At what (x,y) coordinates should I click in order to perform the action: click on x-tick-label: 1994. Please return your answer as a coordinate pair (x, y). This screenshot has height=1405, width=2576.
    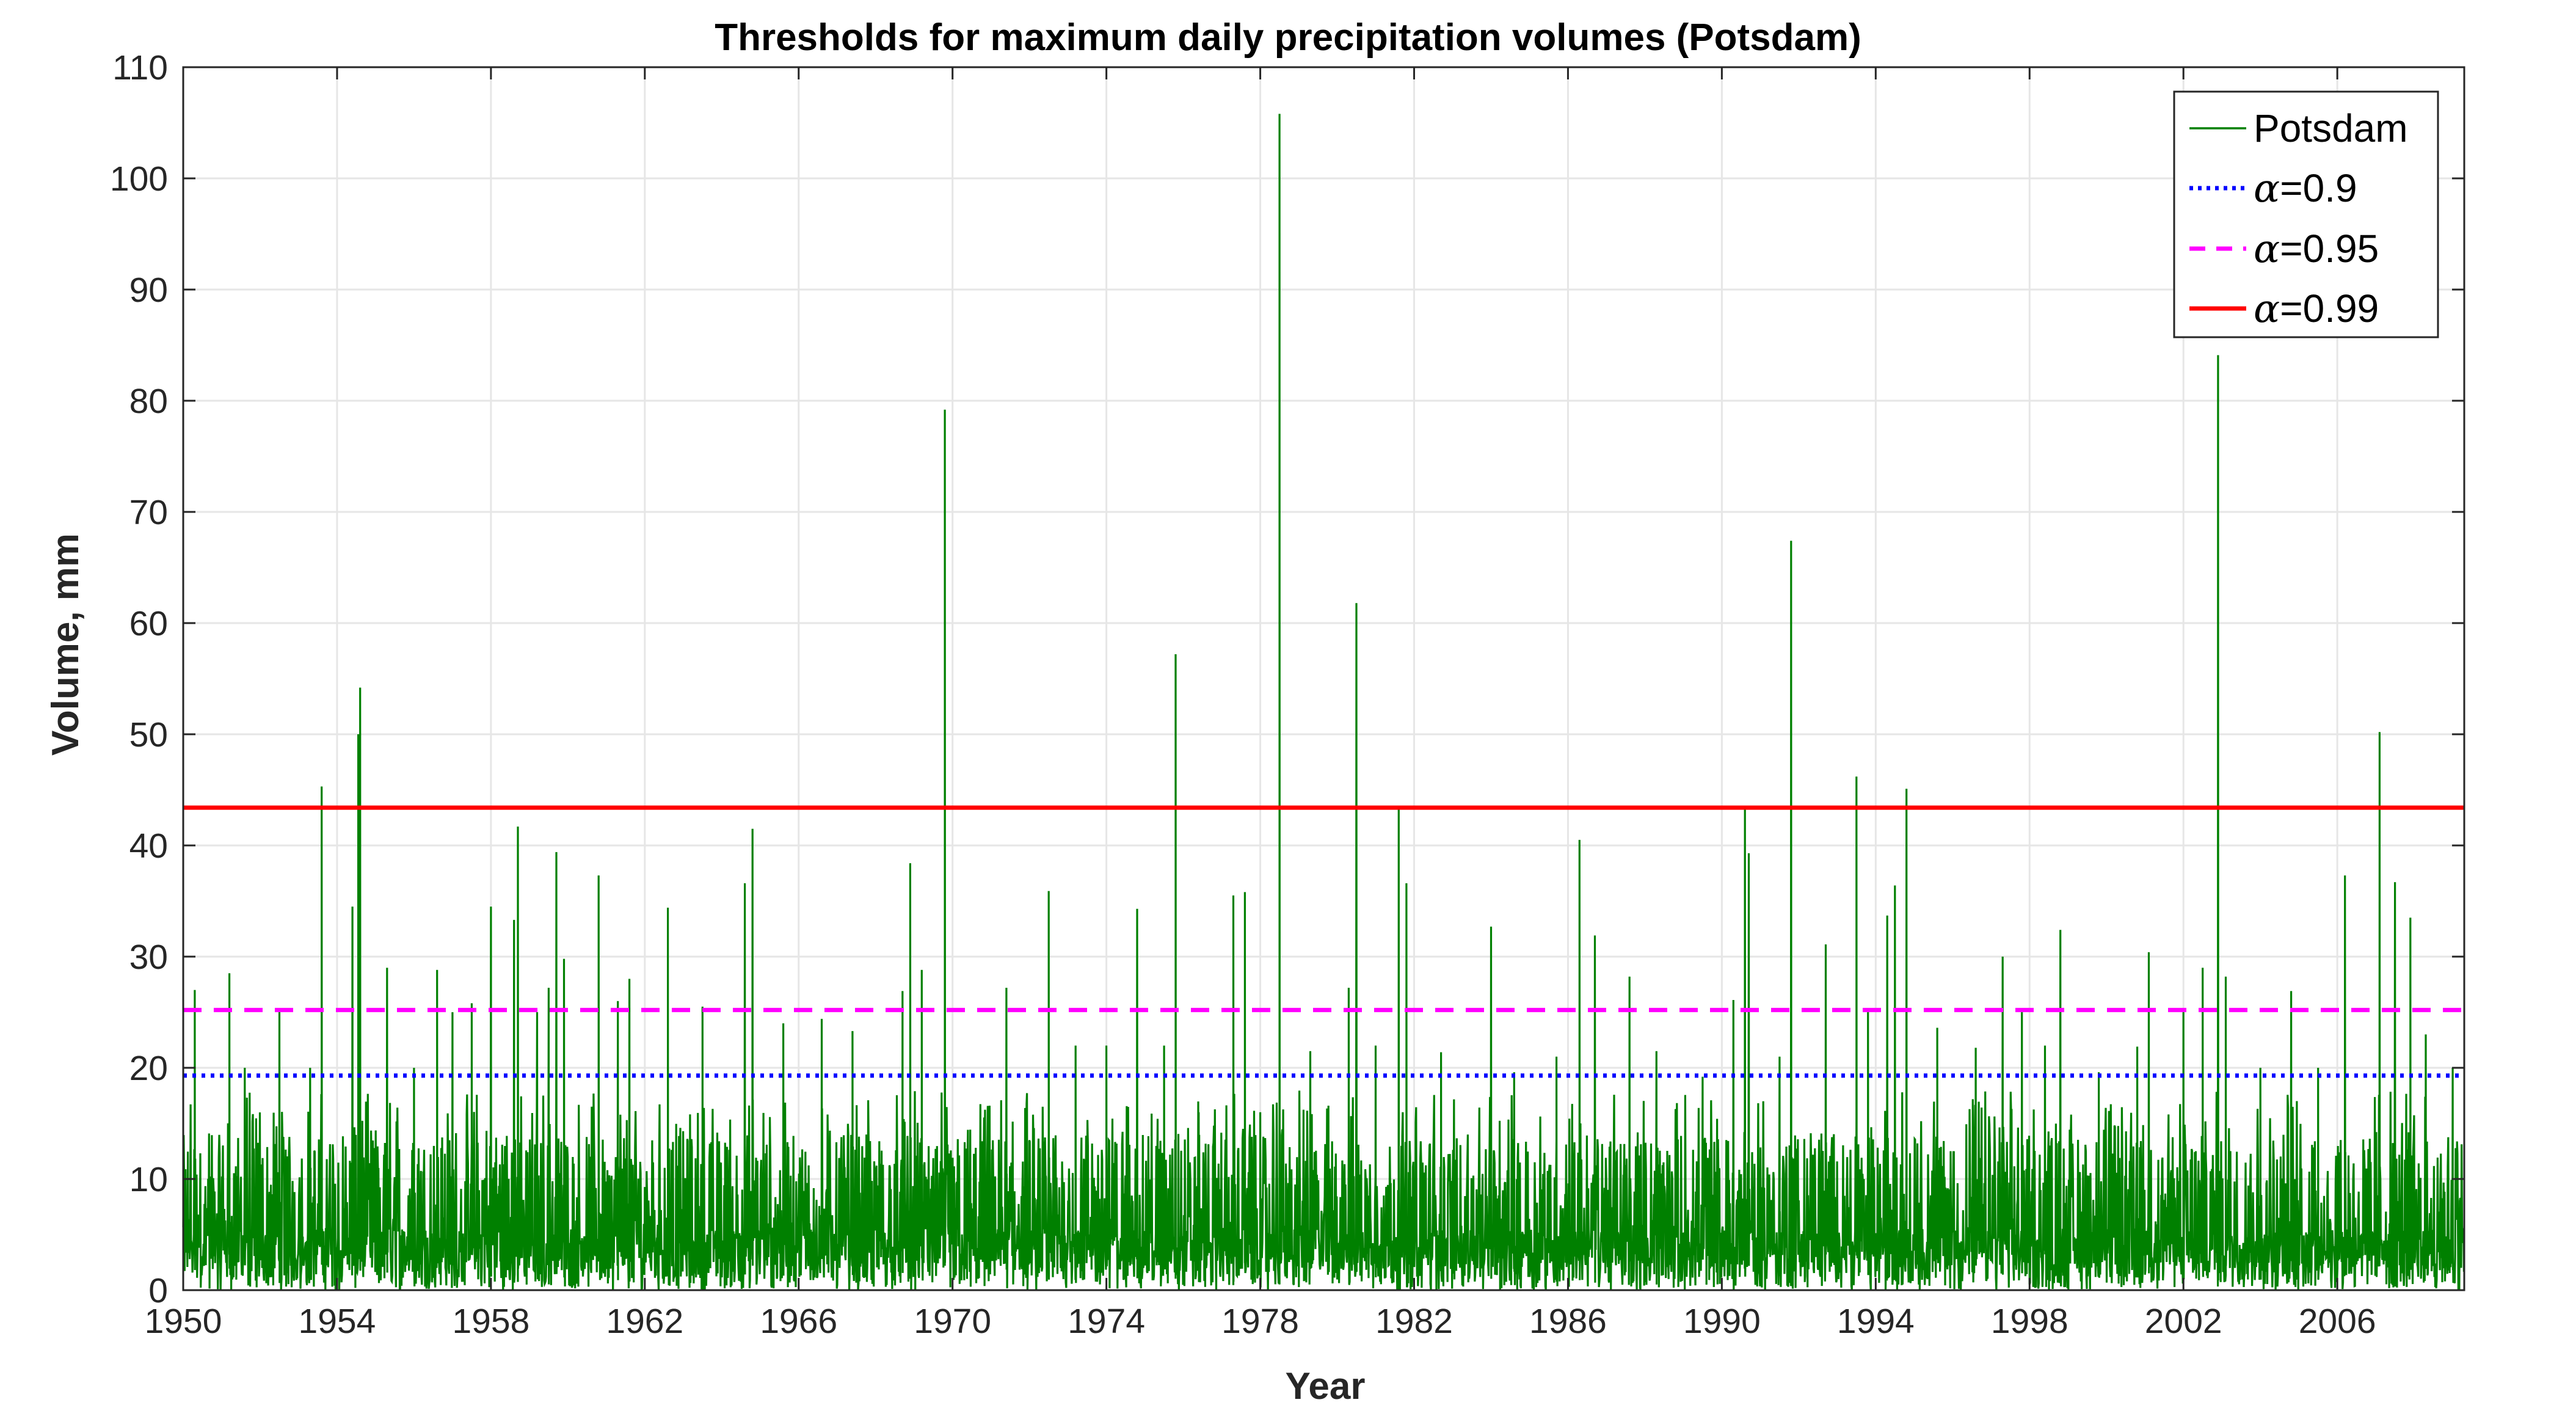
    Looking at the image, I should click on (1876, 1321).